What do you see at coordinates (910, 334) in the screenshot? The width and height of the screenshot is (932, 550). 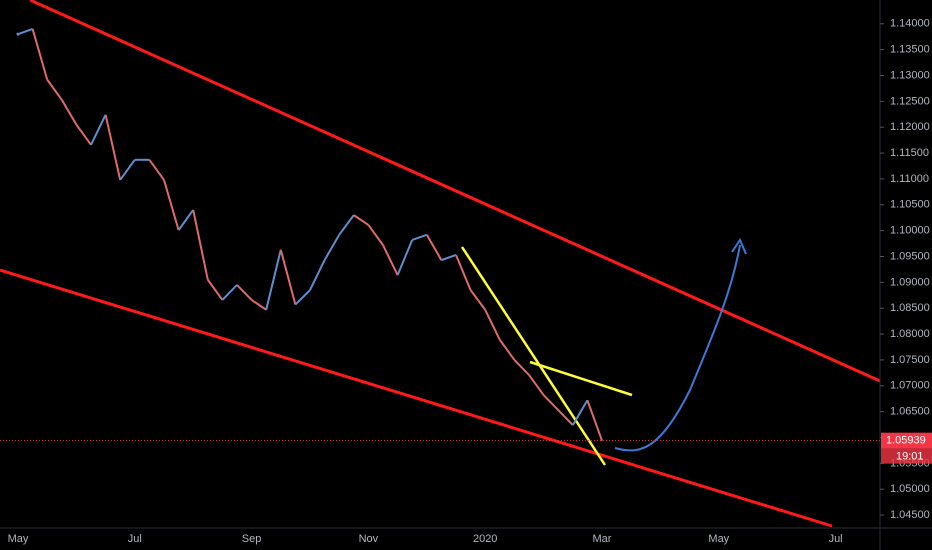 I see `y-tick-label: 1.08000` at bounding box center [910, 334].